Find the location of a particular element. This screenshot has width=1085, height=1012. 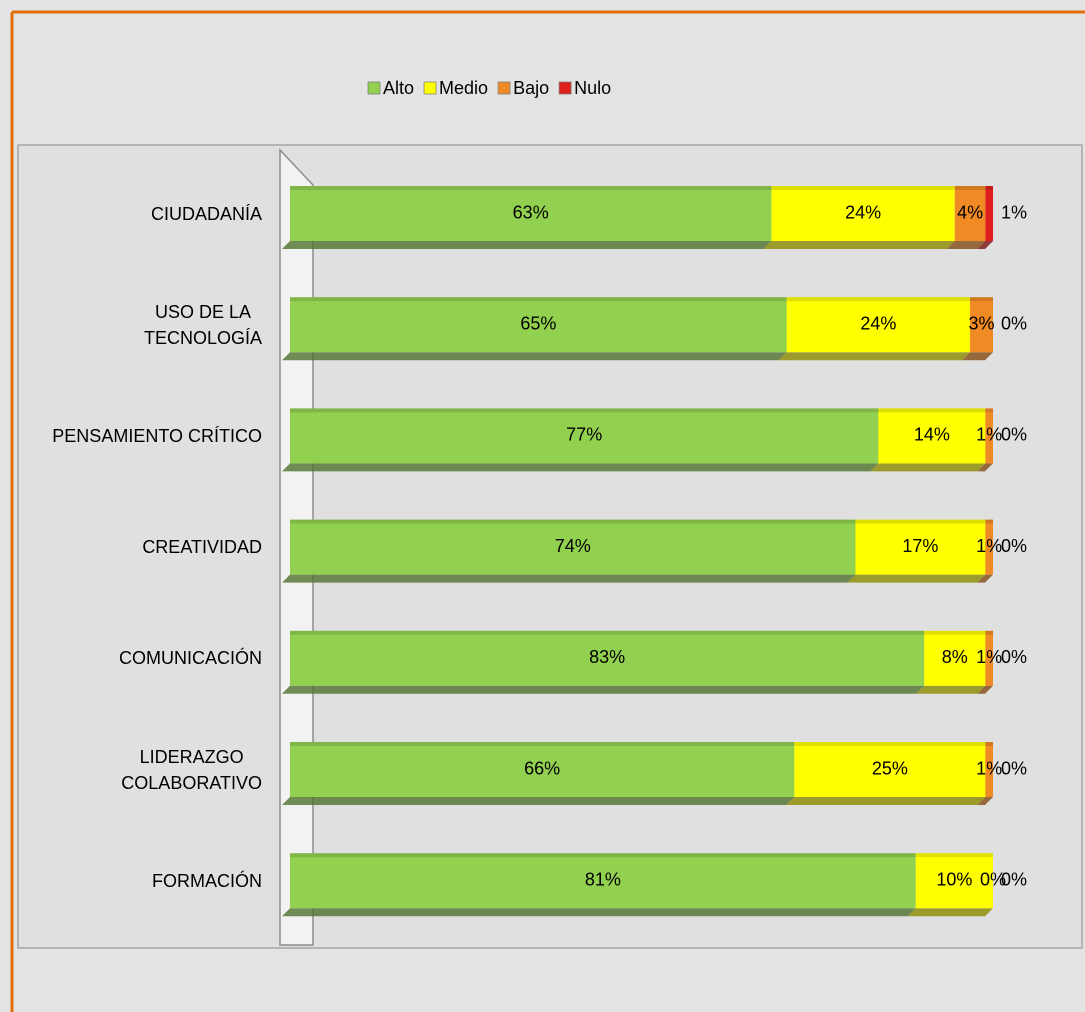

data-label: 81% is located at coordinates (603, 879).